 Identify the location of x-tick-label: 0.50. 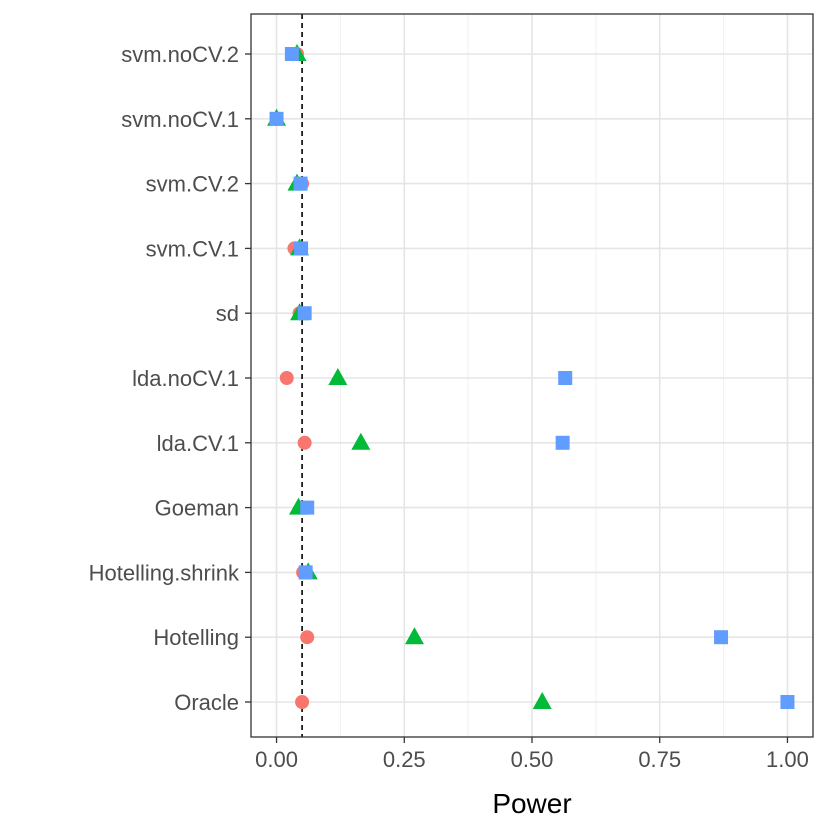
(532, 759).